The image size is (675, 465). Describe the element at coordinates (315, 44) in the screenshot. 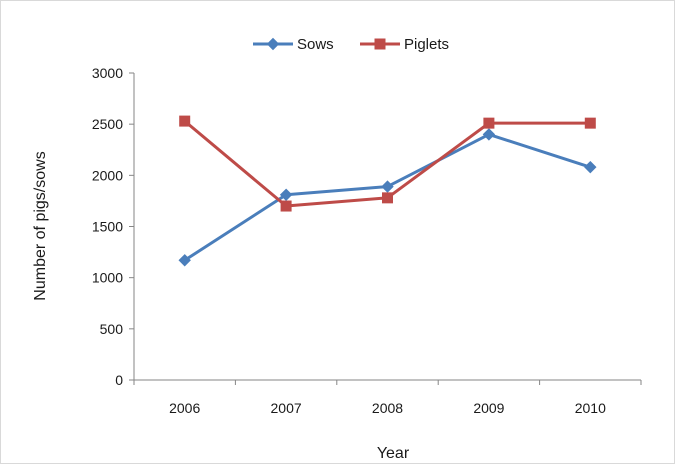

I see `legend-label: Sows` at that location.